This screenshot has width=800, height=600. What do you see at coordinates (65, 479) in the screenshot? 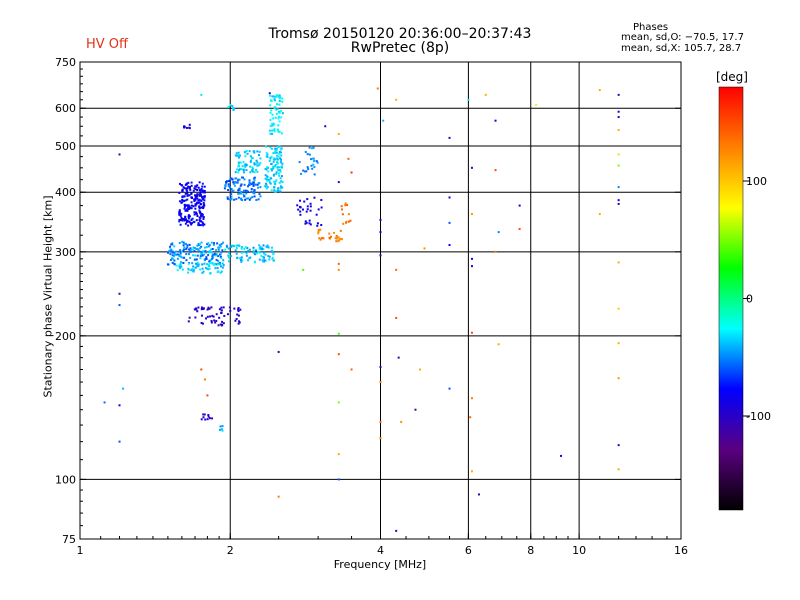
I see `y-tick-label: 100` at bounding box center [65, 479].